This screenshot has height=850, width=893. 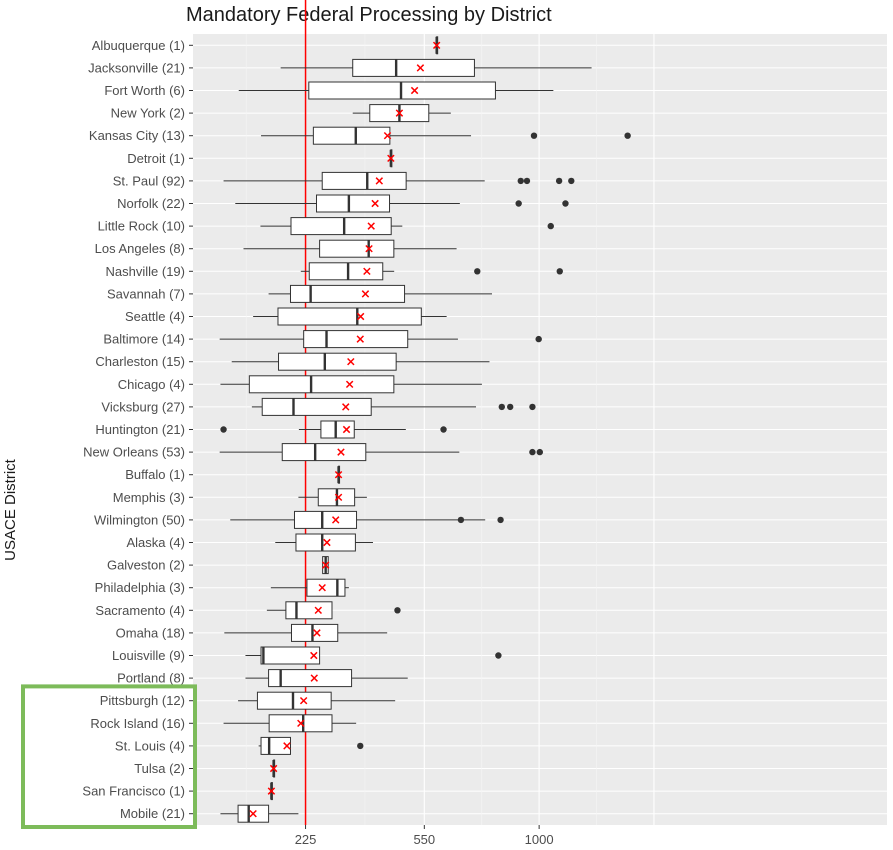 I want to click on y-tick-label: Chicago (4), so click(x=151, y=384).